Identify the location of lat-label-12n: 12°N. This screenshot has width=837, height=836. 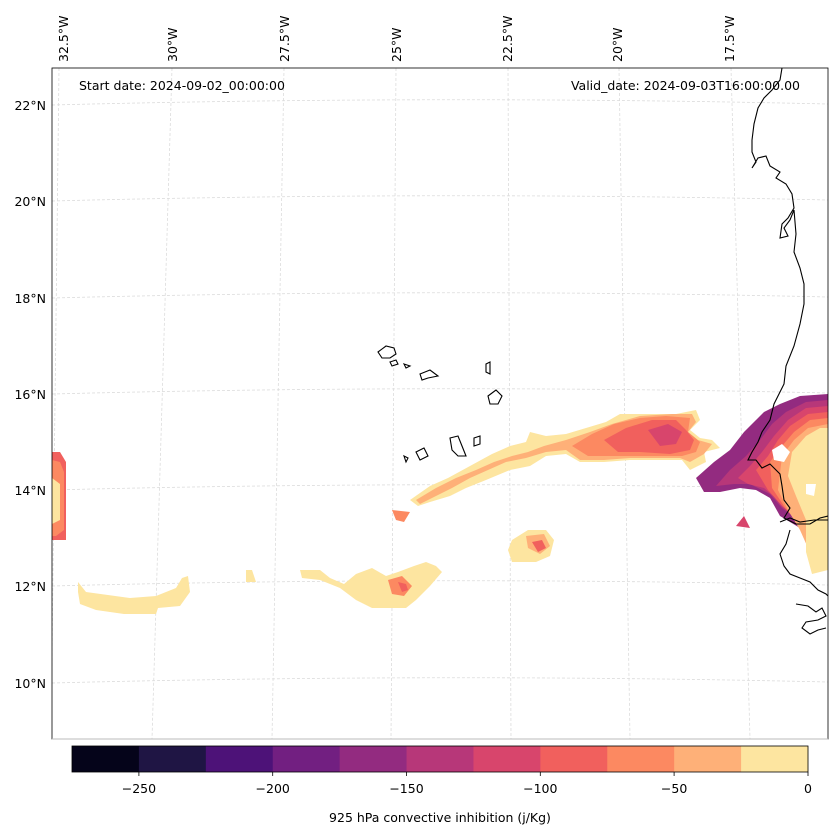
(30, 586).